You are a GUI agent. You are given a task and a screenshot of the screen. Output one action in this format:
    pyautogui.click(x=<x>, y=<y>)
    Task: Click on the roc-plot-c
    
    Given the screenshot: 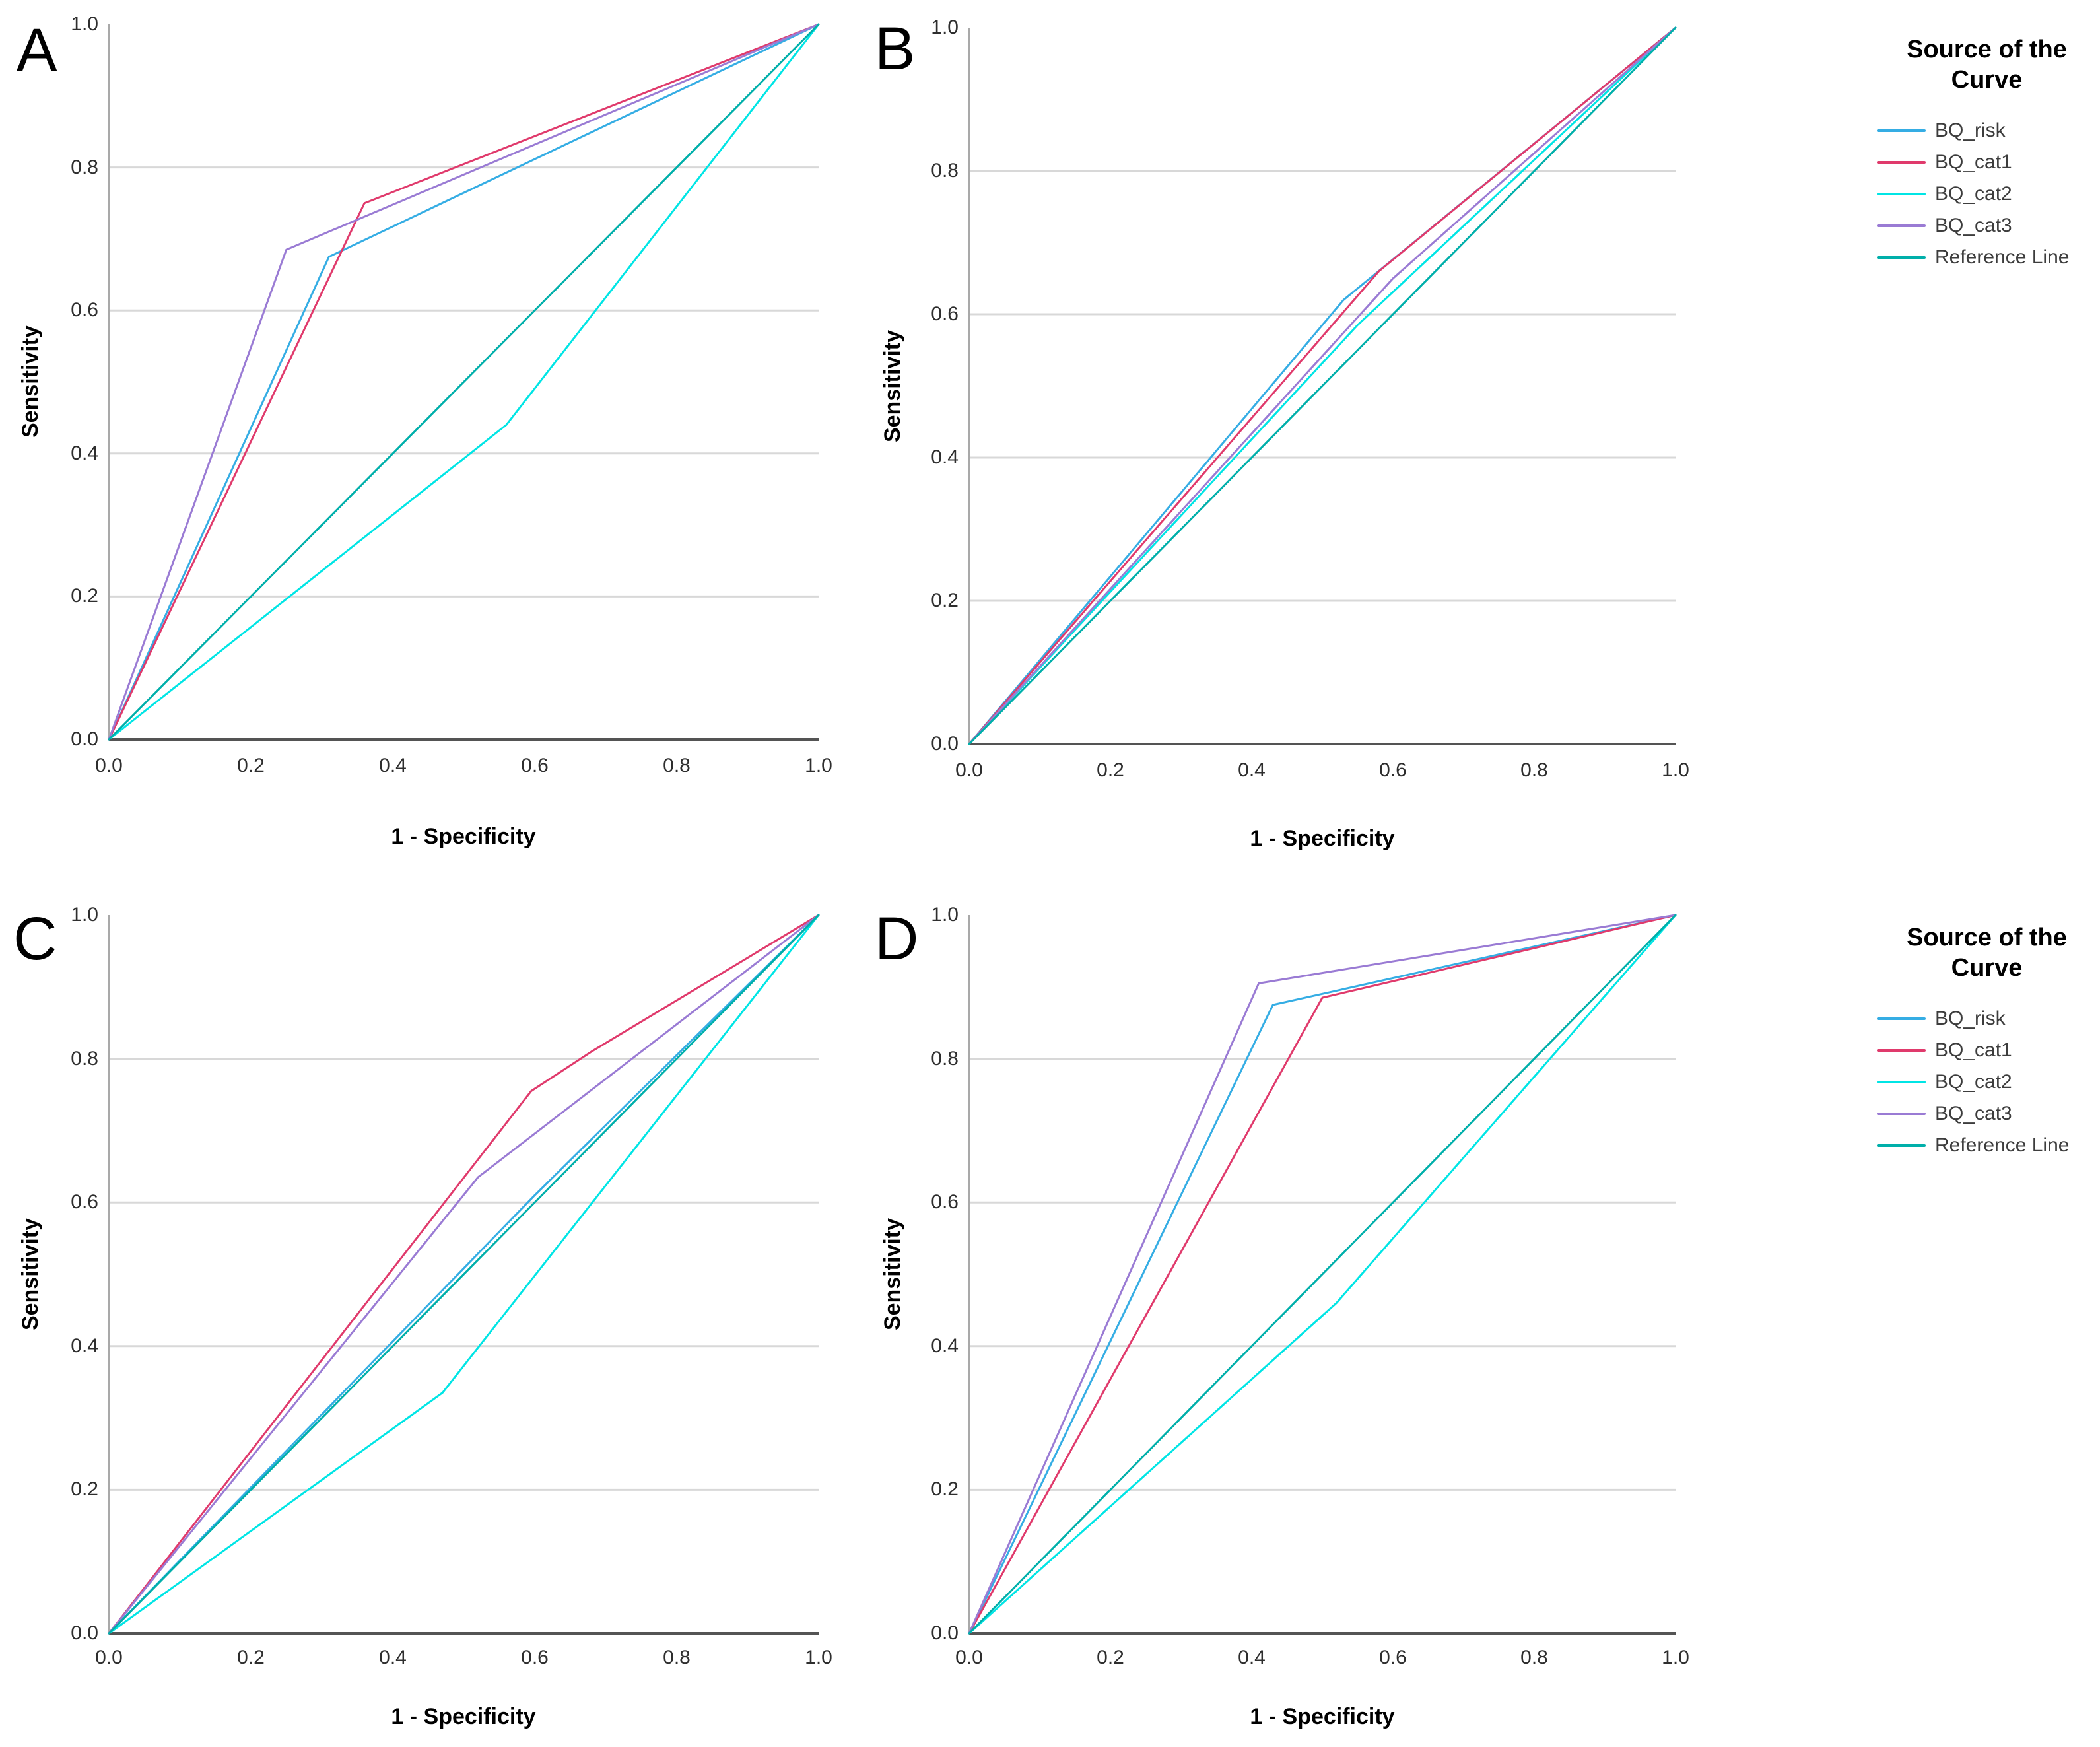 What is the action you would take?
    pyautogui.click(x=464, y=1275)
    